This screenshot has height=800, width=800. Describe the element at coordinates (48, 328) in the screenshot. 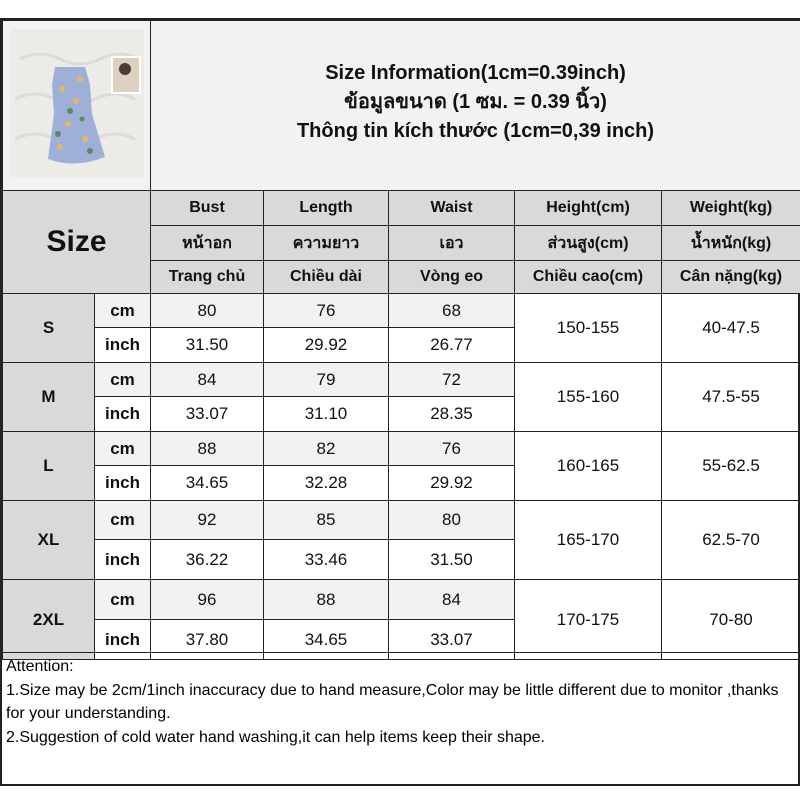

I see `size-label: S` at that location.